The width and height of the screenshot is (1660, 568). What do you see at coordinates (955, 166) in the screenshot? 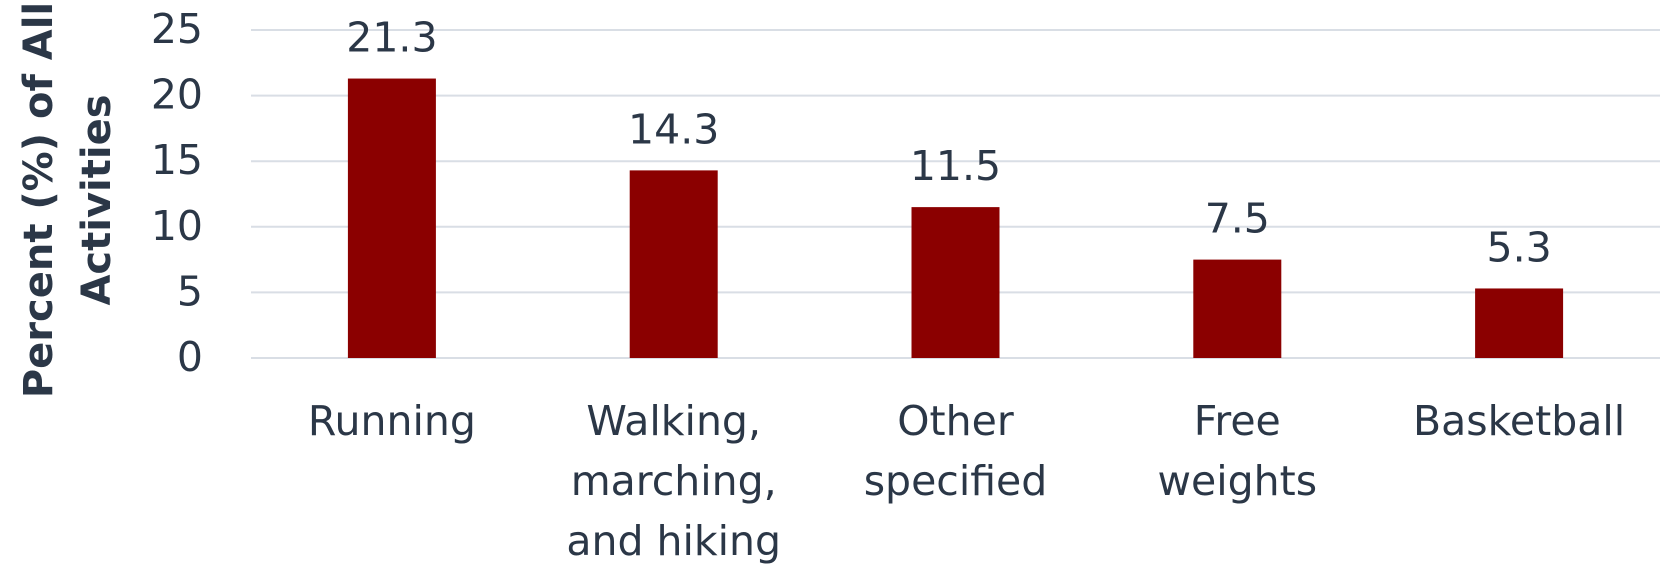
I see `data-label: 11.5` at bounding box center [955, 166].